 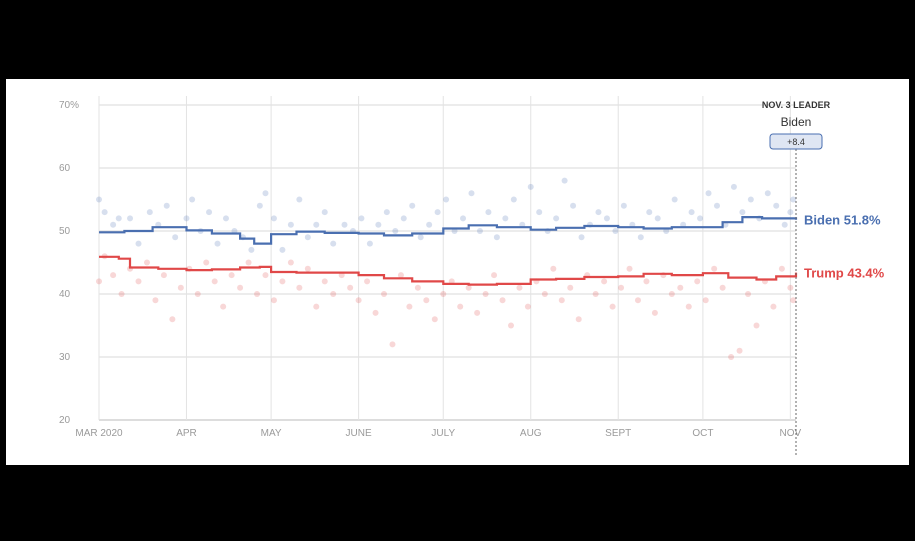 I want to click on leader-title: NOV. 3 LEADER, so click(x=796, y=105).